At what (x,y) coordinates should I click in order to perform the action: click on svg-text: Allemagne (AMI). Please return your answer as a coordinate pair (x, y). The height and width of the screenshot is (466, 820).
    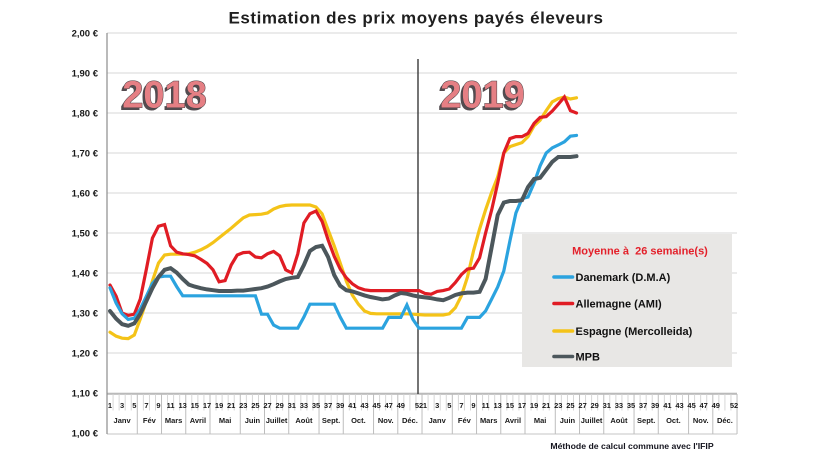
    Looking at the image, I should click on (619, 305).